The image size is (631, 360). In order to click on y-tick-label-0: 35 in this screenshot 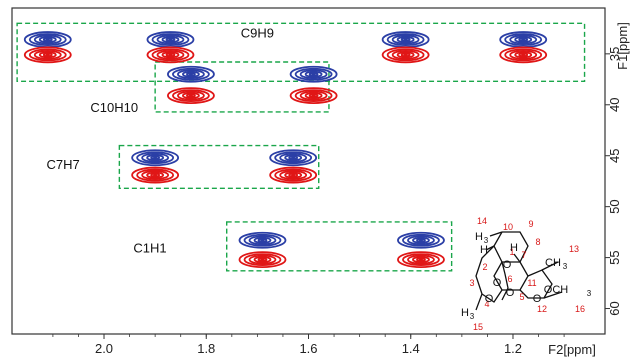, I will do `click(614, 54)`.